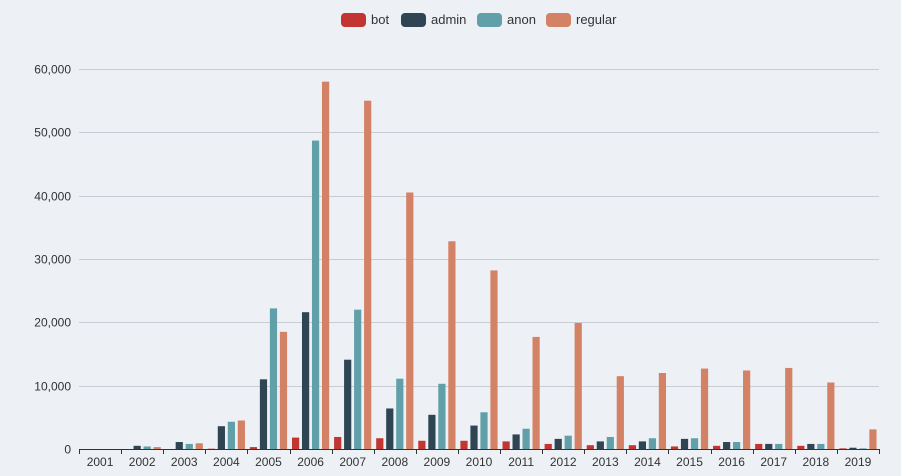 Image resolution: width=901 pixels, height=476 pixels. Describe the element at coordinates (662, 411) in the screenshot. I see `bar-regular-2014` at that location.